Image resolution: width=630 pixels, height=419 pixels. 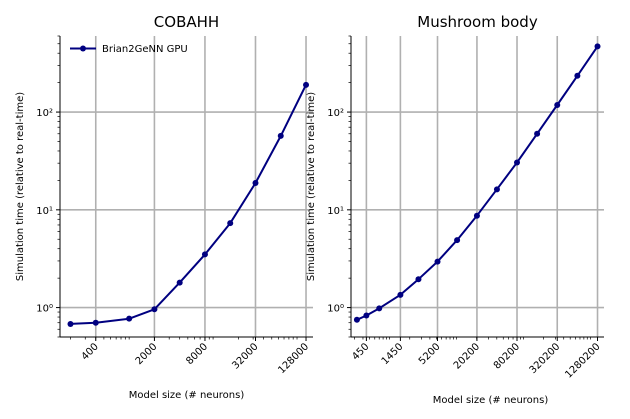 What do you see at coordinates (477, 22) in the screenshot?
I see `chart-title: Mushroom body` at bounding box center [477, 22].